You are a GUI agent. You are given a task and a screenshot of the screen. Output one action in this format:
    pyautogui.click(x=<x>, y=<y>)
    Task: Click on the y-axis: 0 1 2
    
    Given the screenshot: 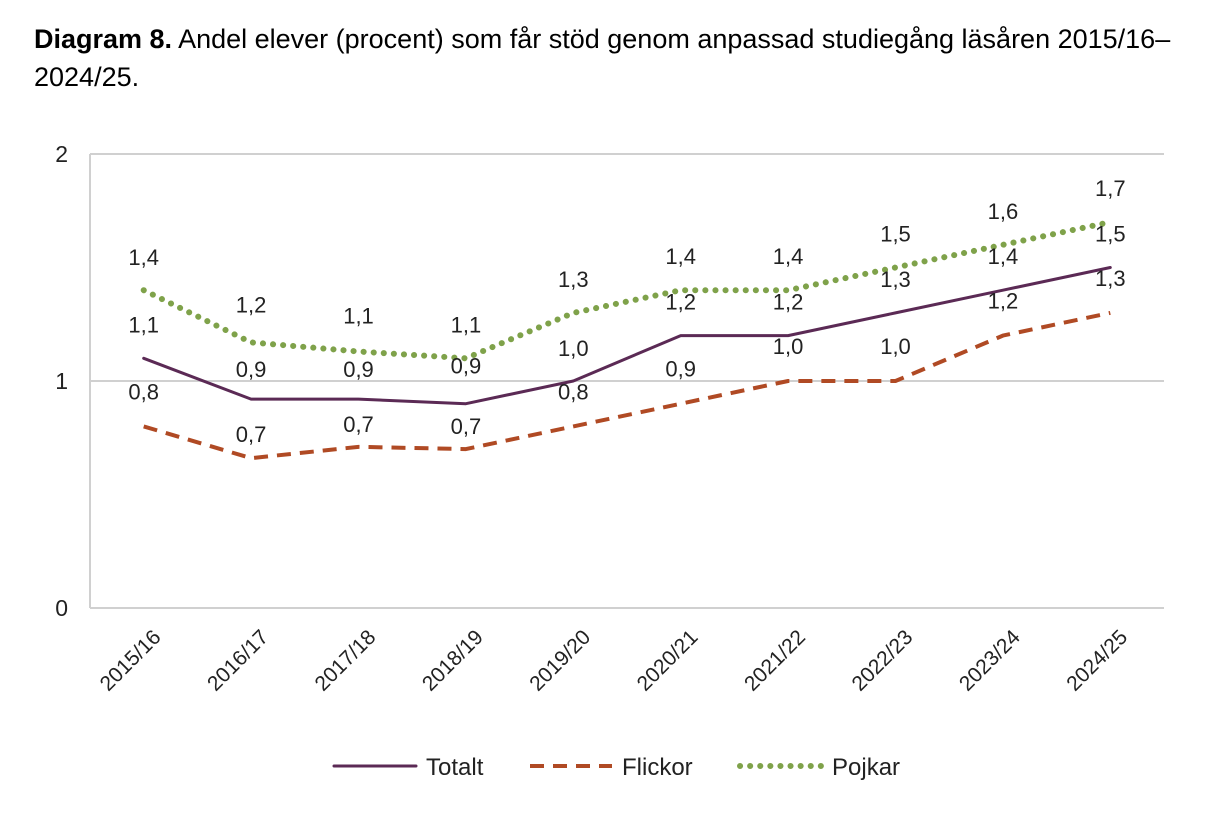 What is the action you would take?
    pyautogui.click(x=61, y=381)
    